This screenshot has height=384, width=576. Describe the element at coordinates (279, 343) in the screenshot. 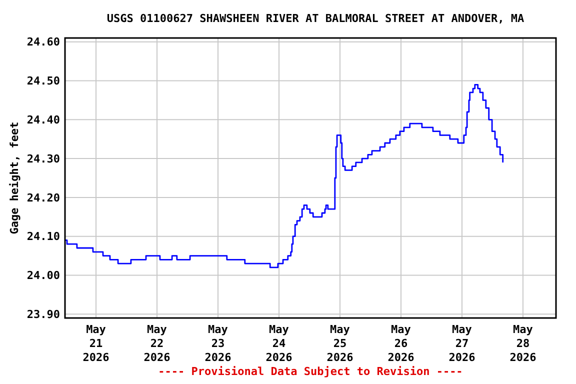

I see `x-tick-label: May 24 2026` at that location.